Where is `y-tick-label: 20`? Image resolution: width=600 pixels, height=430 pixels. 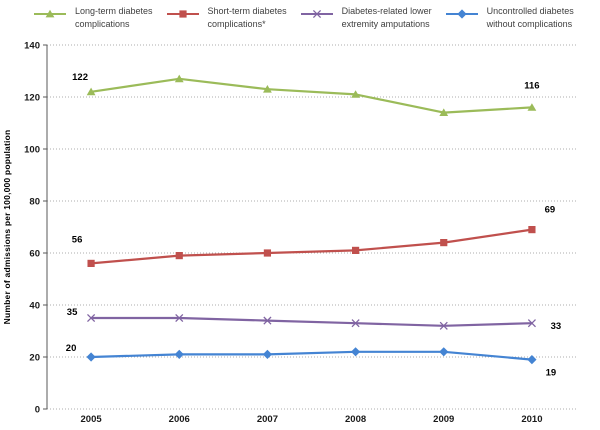 y-tick-label: 20 is located at coordinates (34, 358).